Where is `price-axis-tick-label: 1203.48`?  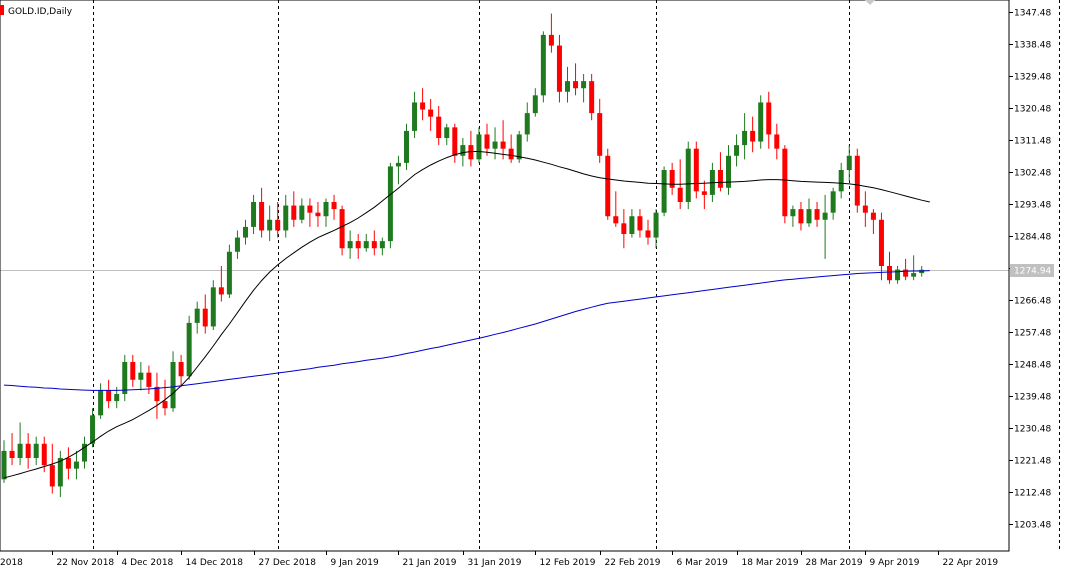 price-axis-tick-label: 1203.48 is located at coordinates (1032, 526).